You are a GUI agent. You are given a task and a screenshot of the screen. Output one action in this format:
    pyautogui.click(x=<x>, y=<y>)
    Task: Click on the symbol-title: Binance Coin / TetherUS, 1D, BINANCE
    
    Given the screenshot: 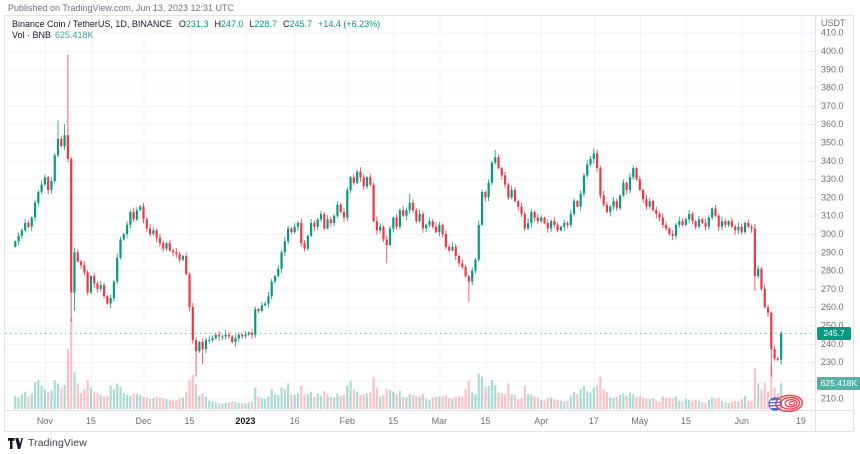 What is the action you would take?
    pyautogui.click(x=92, y=24)
    